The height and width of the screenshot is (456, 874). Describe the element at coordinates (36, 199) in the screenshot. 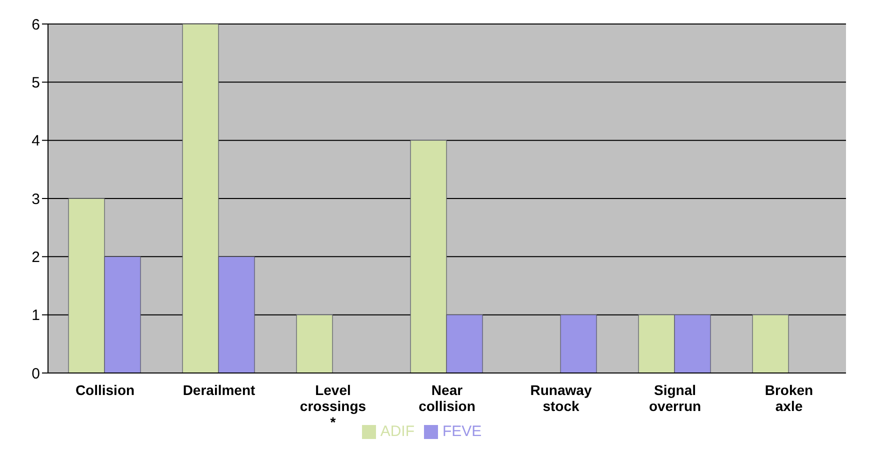

I see `y-tick-label: 3` at that location.